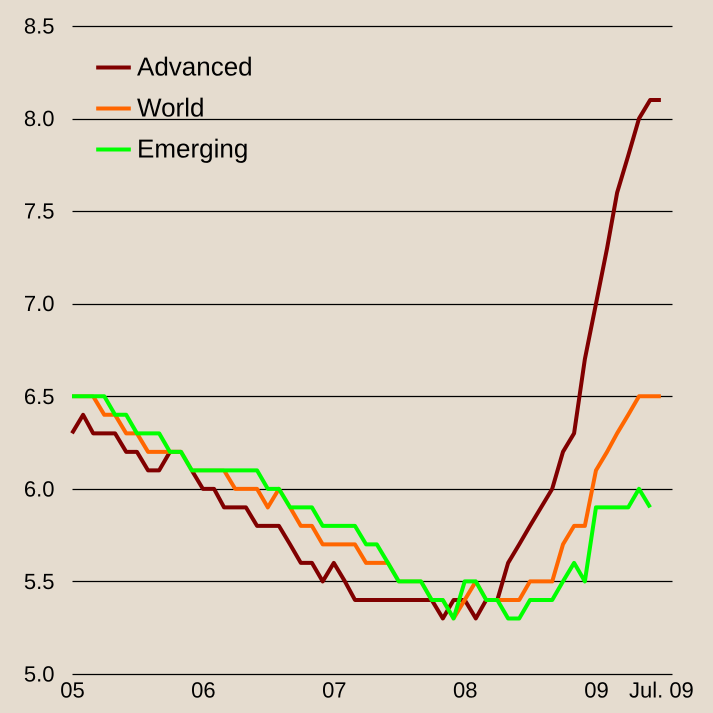 Image resolution: width=713 pixels, height=713 pixels. I want to click on x-tick-label: 05, so click(72, 690).